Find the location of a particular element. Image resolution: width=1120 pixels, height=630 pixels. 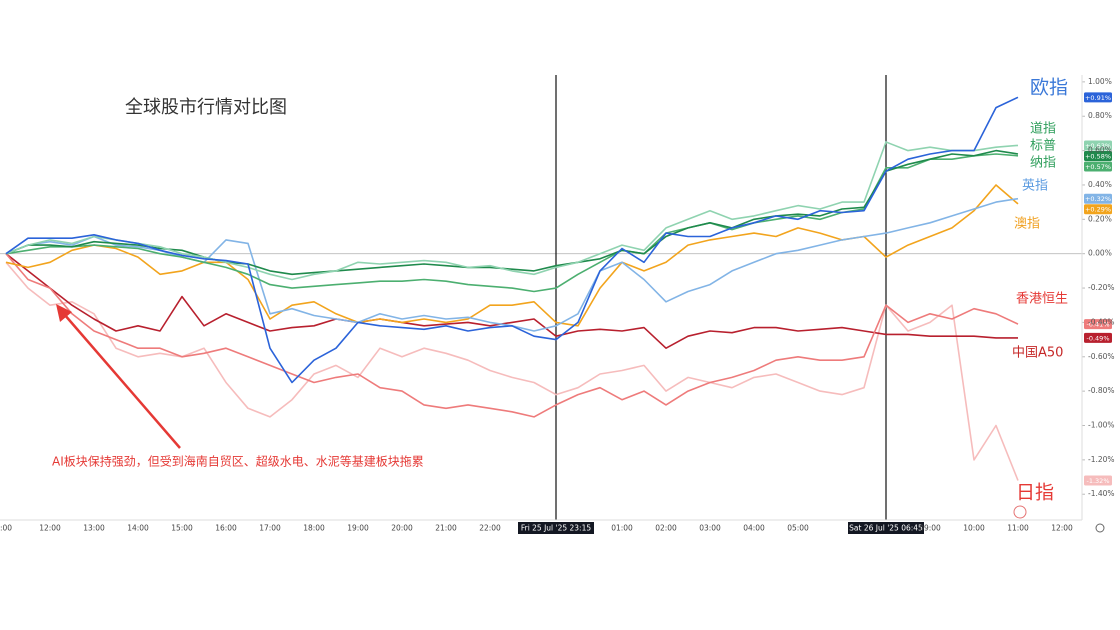

x-tick-label: 22:00 is located at coordinates (490, 528).